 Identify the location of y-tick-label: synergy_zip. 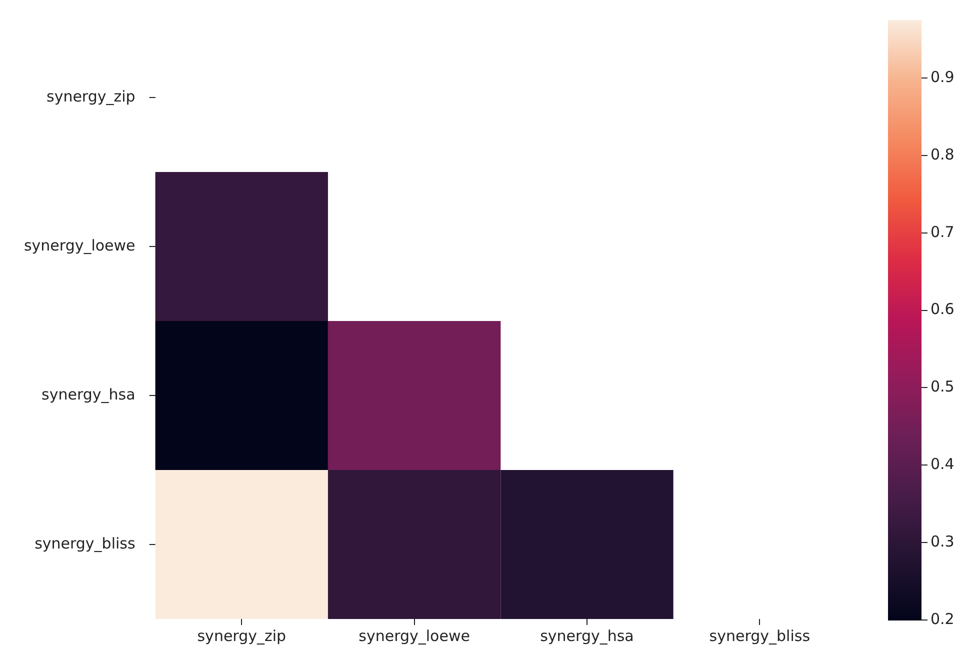
(91, 96).